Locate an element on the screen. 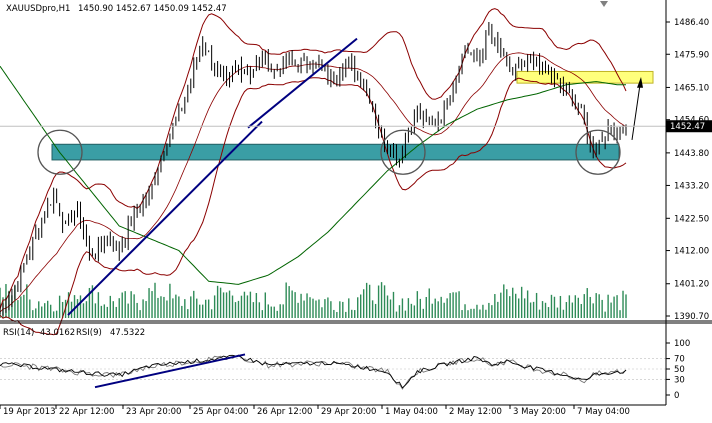 This screenshot has width=712, height=423. current-price-box is located at coordinates (689, 126).